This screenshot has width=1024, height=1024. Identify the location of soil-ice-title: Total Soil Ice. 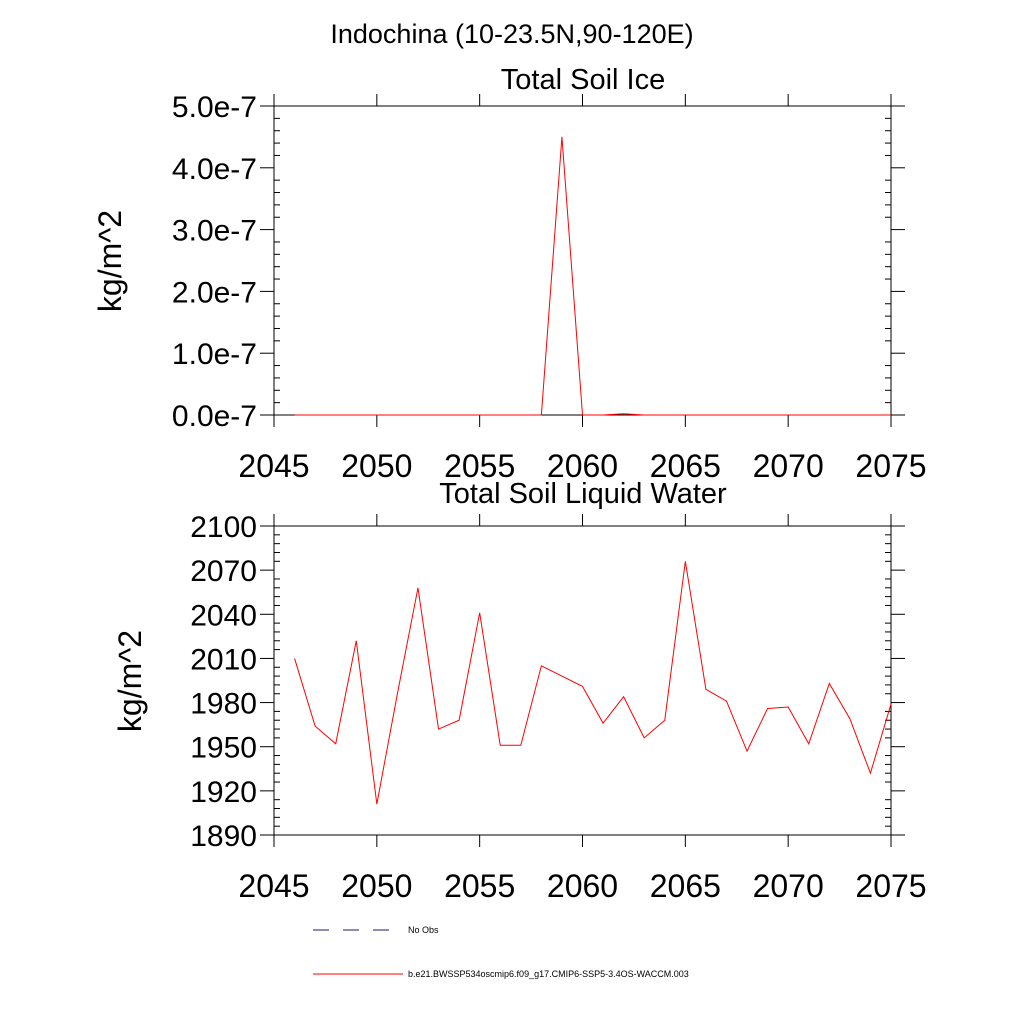
(583, 80).